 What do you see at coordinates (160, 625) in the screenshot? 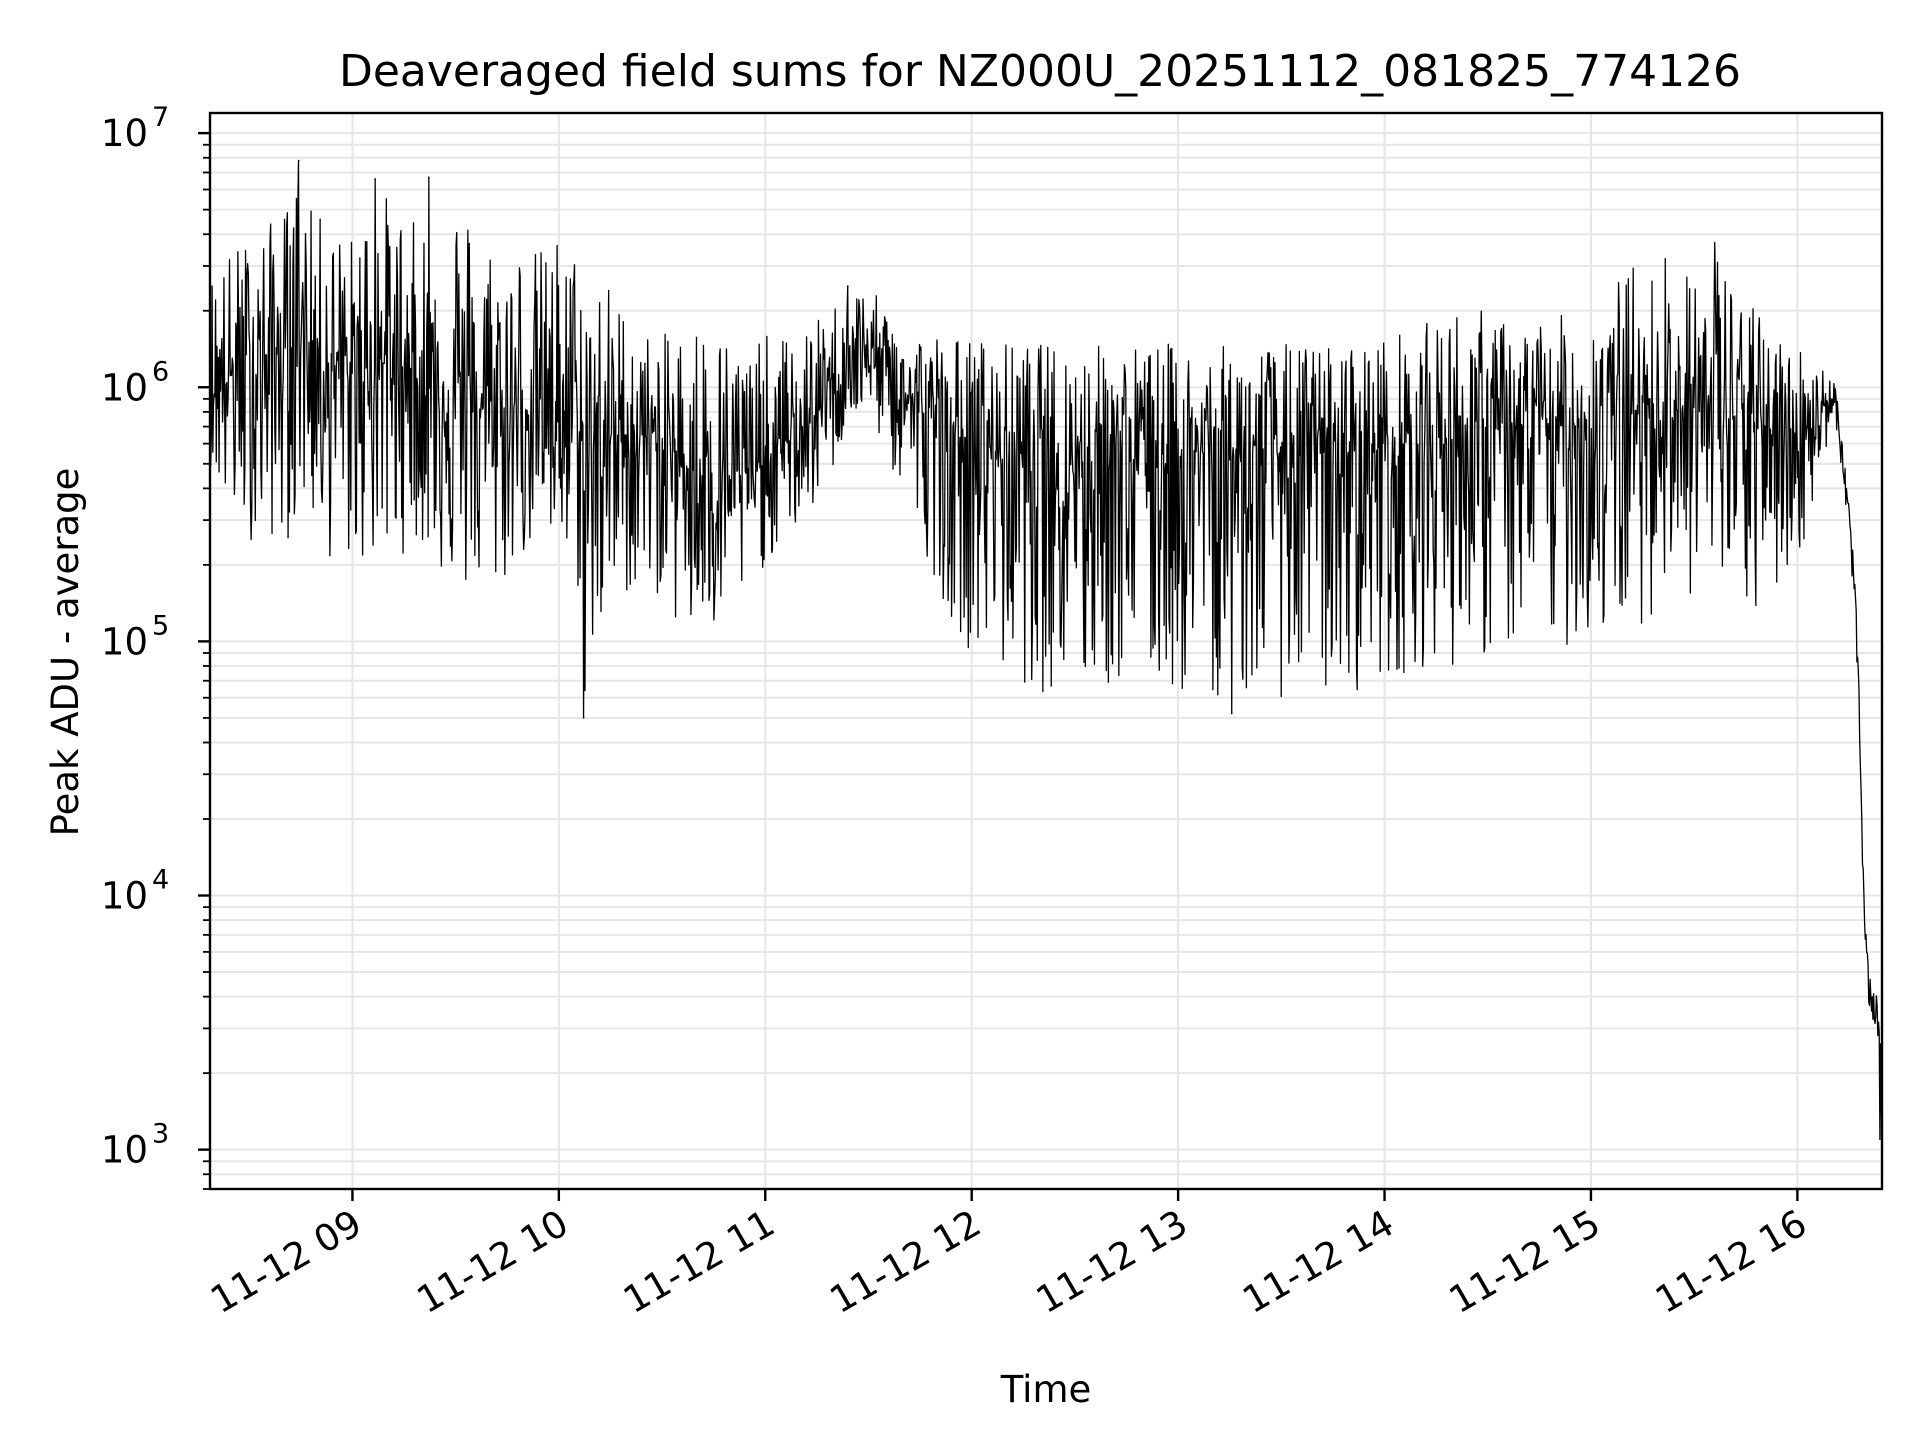
I see `y-tick-exponent: 5` at bounding box center [160, 625].